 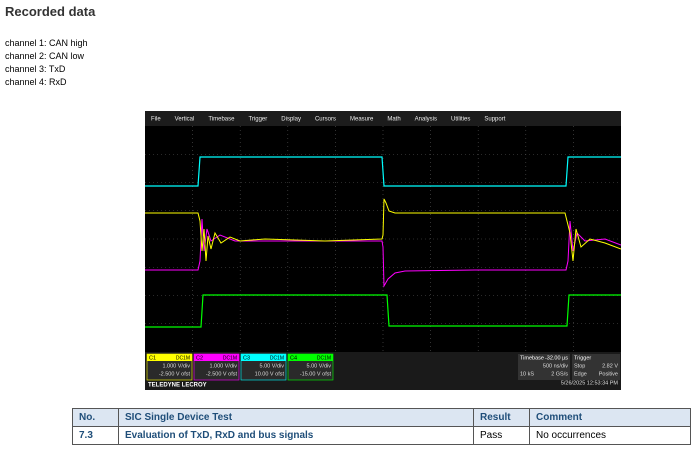 What do you see at coordinates (383, 230) in the screenshot?
I see `trace-c1` at bounding box center [383, 230].